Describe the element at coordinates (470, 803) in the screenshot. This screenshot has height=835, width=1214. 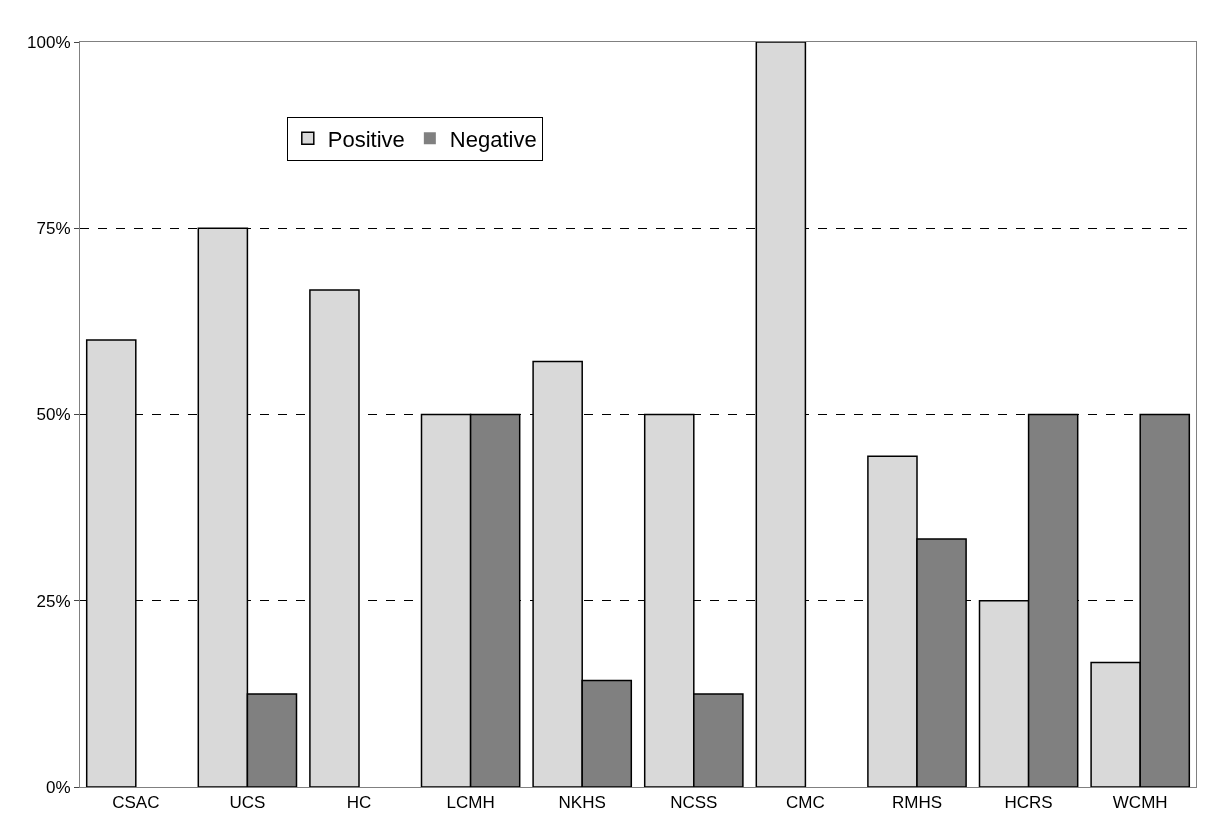
I see `x-tick-label: LCMH` at that location.